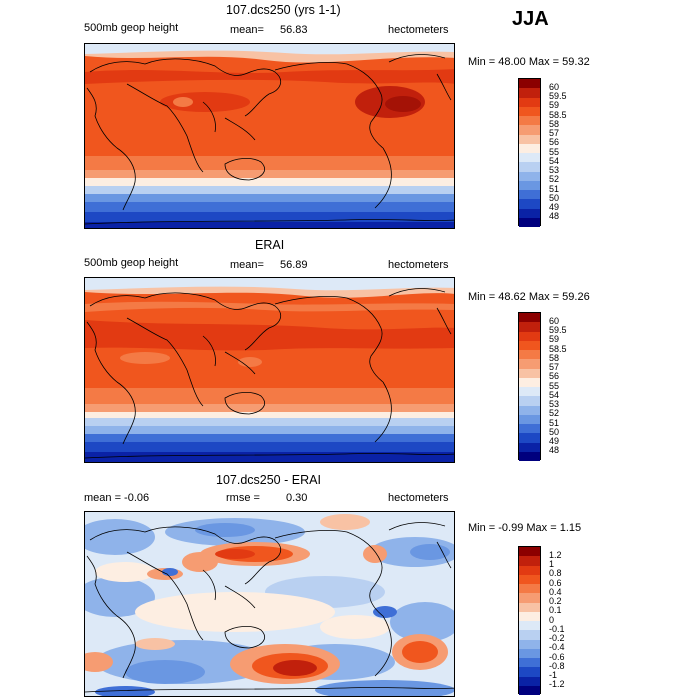  Describe the element at coordinates (554, 450) in the screenshot. I see `panel2-cb-label: 48` at that location.